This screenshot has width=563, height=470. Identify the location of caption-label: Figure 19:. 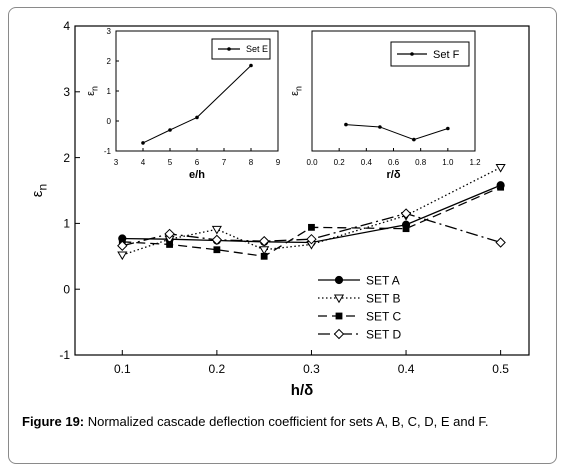
(53, 421).